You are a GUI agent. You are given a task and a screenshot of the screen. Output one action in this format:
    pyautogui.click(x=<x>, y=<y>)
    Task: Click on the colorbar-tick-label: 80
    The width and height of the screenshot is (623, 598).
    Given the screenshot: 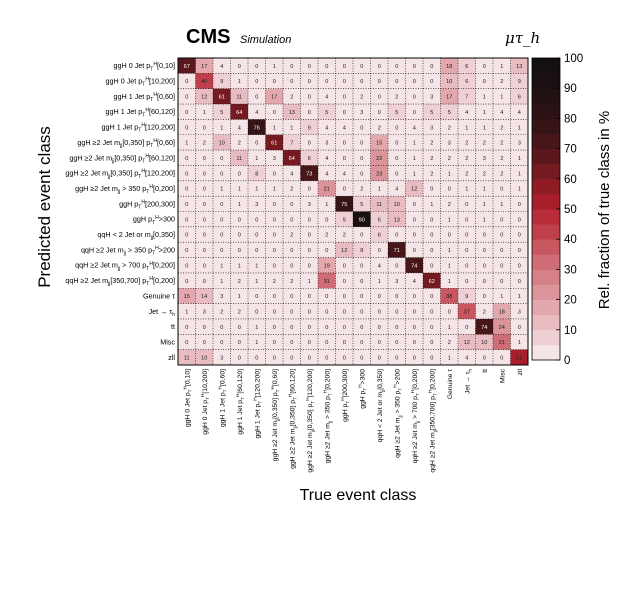 What is the action you would take?
    pyautogui.click(x=570, y=119)
    